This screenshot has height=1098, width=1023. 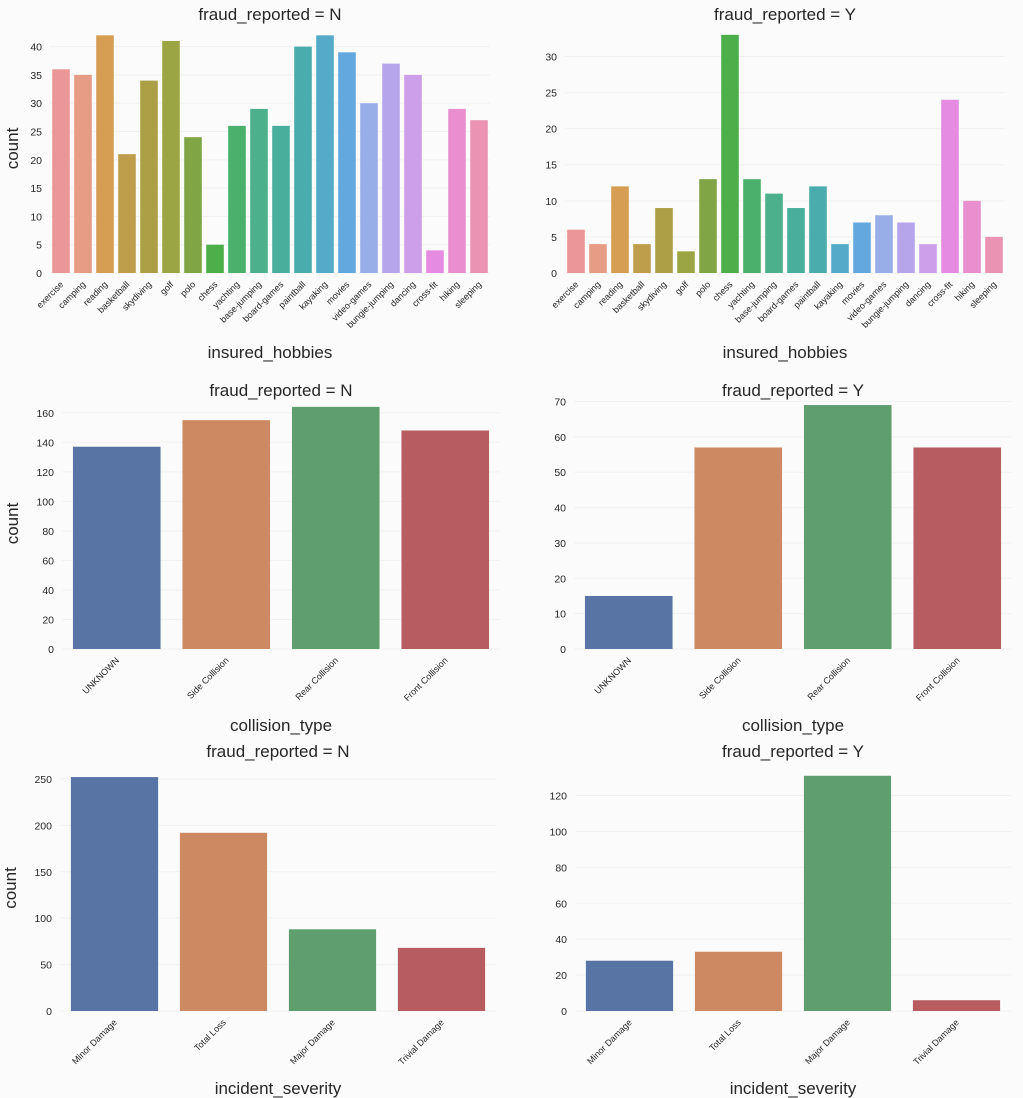 I want to click on bar-chess, so click(x=730, y=154).